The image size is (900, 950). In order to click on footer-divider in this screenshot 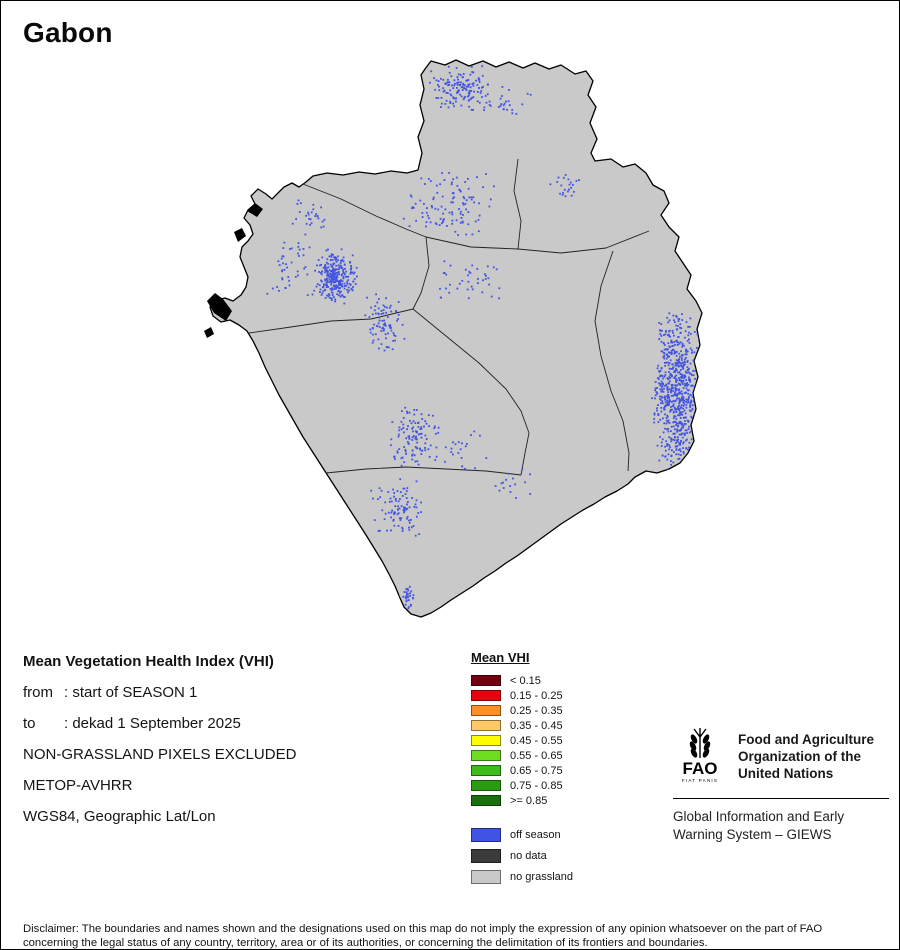, I will do `click(781, 798)`.